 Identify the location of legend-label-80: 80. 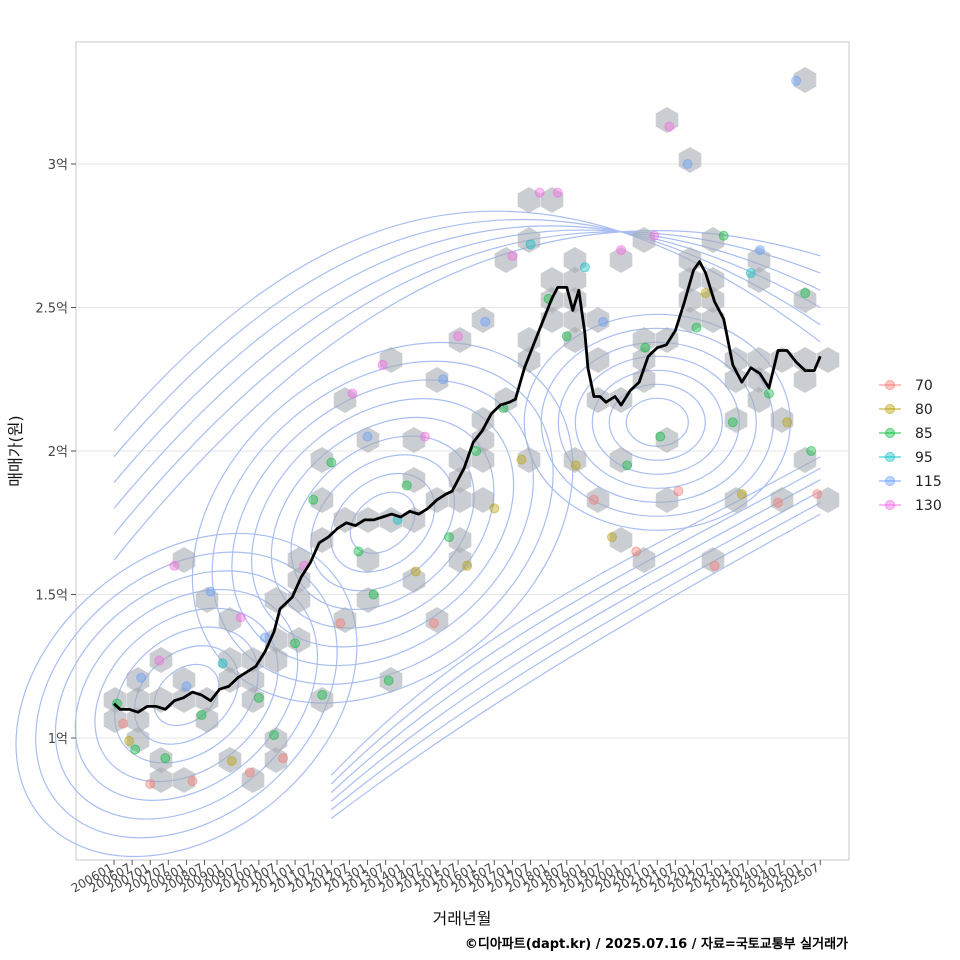
(924, 410).